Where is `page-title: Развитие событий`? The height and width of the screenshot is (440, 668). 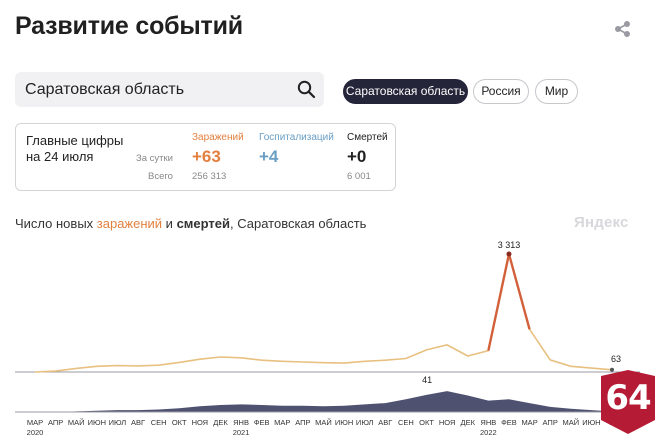 page-title: Развитие событий is located at coordinates (129, 26).